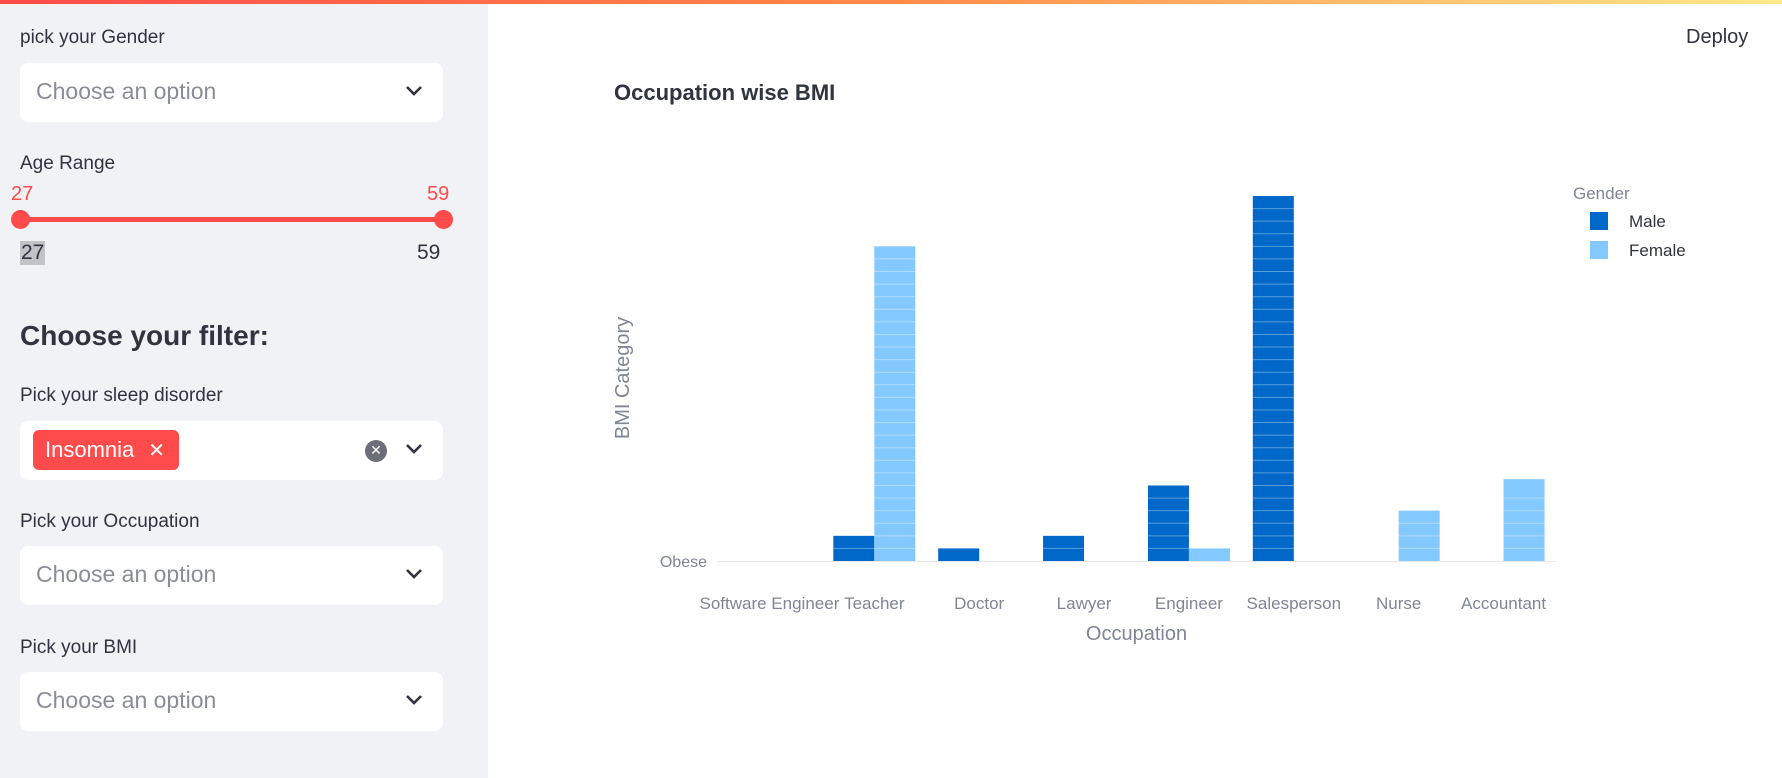  What do you see at coordinates (92, 37) in the screenshot?
I see `gender-label: pick your Gender` at bounding box center [92, 37].